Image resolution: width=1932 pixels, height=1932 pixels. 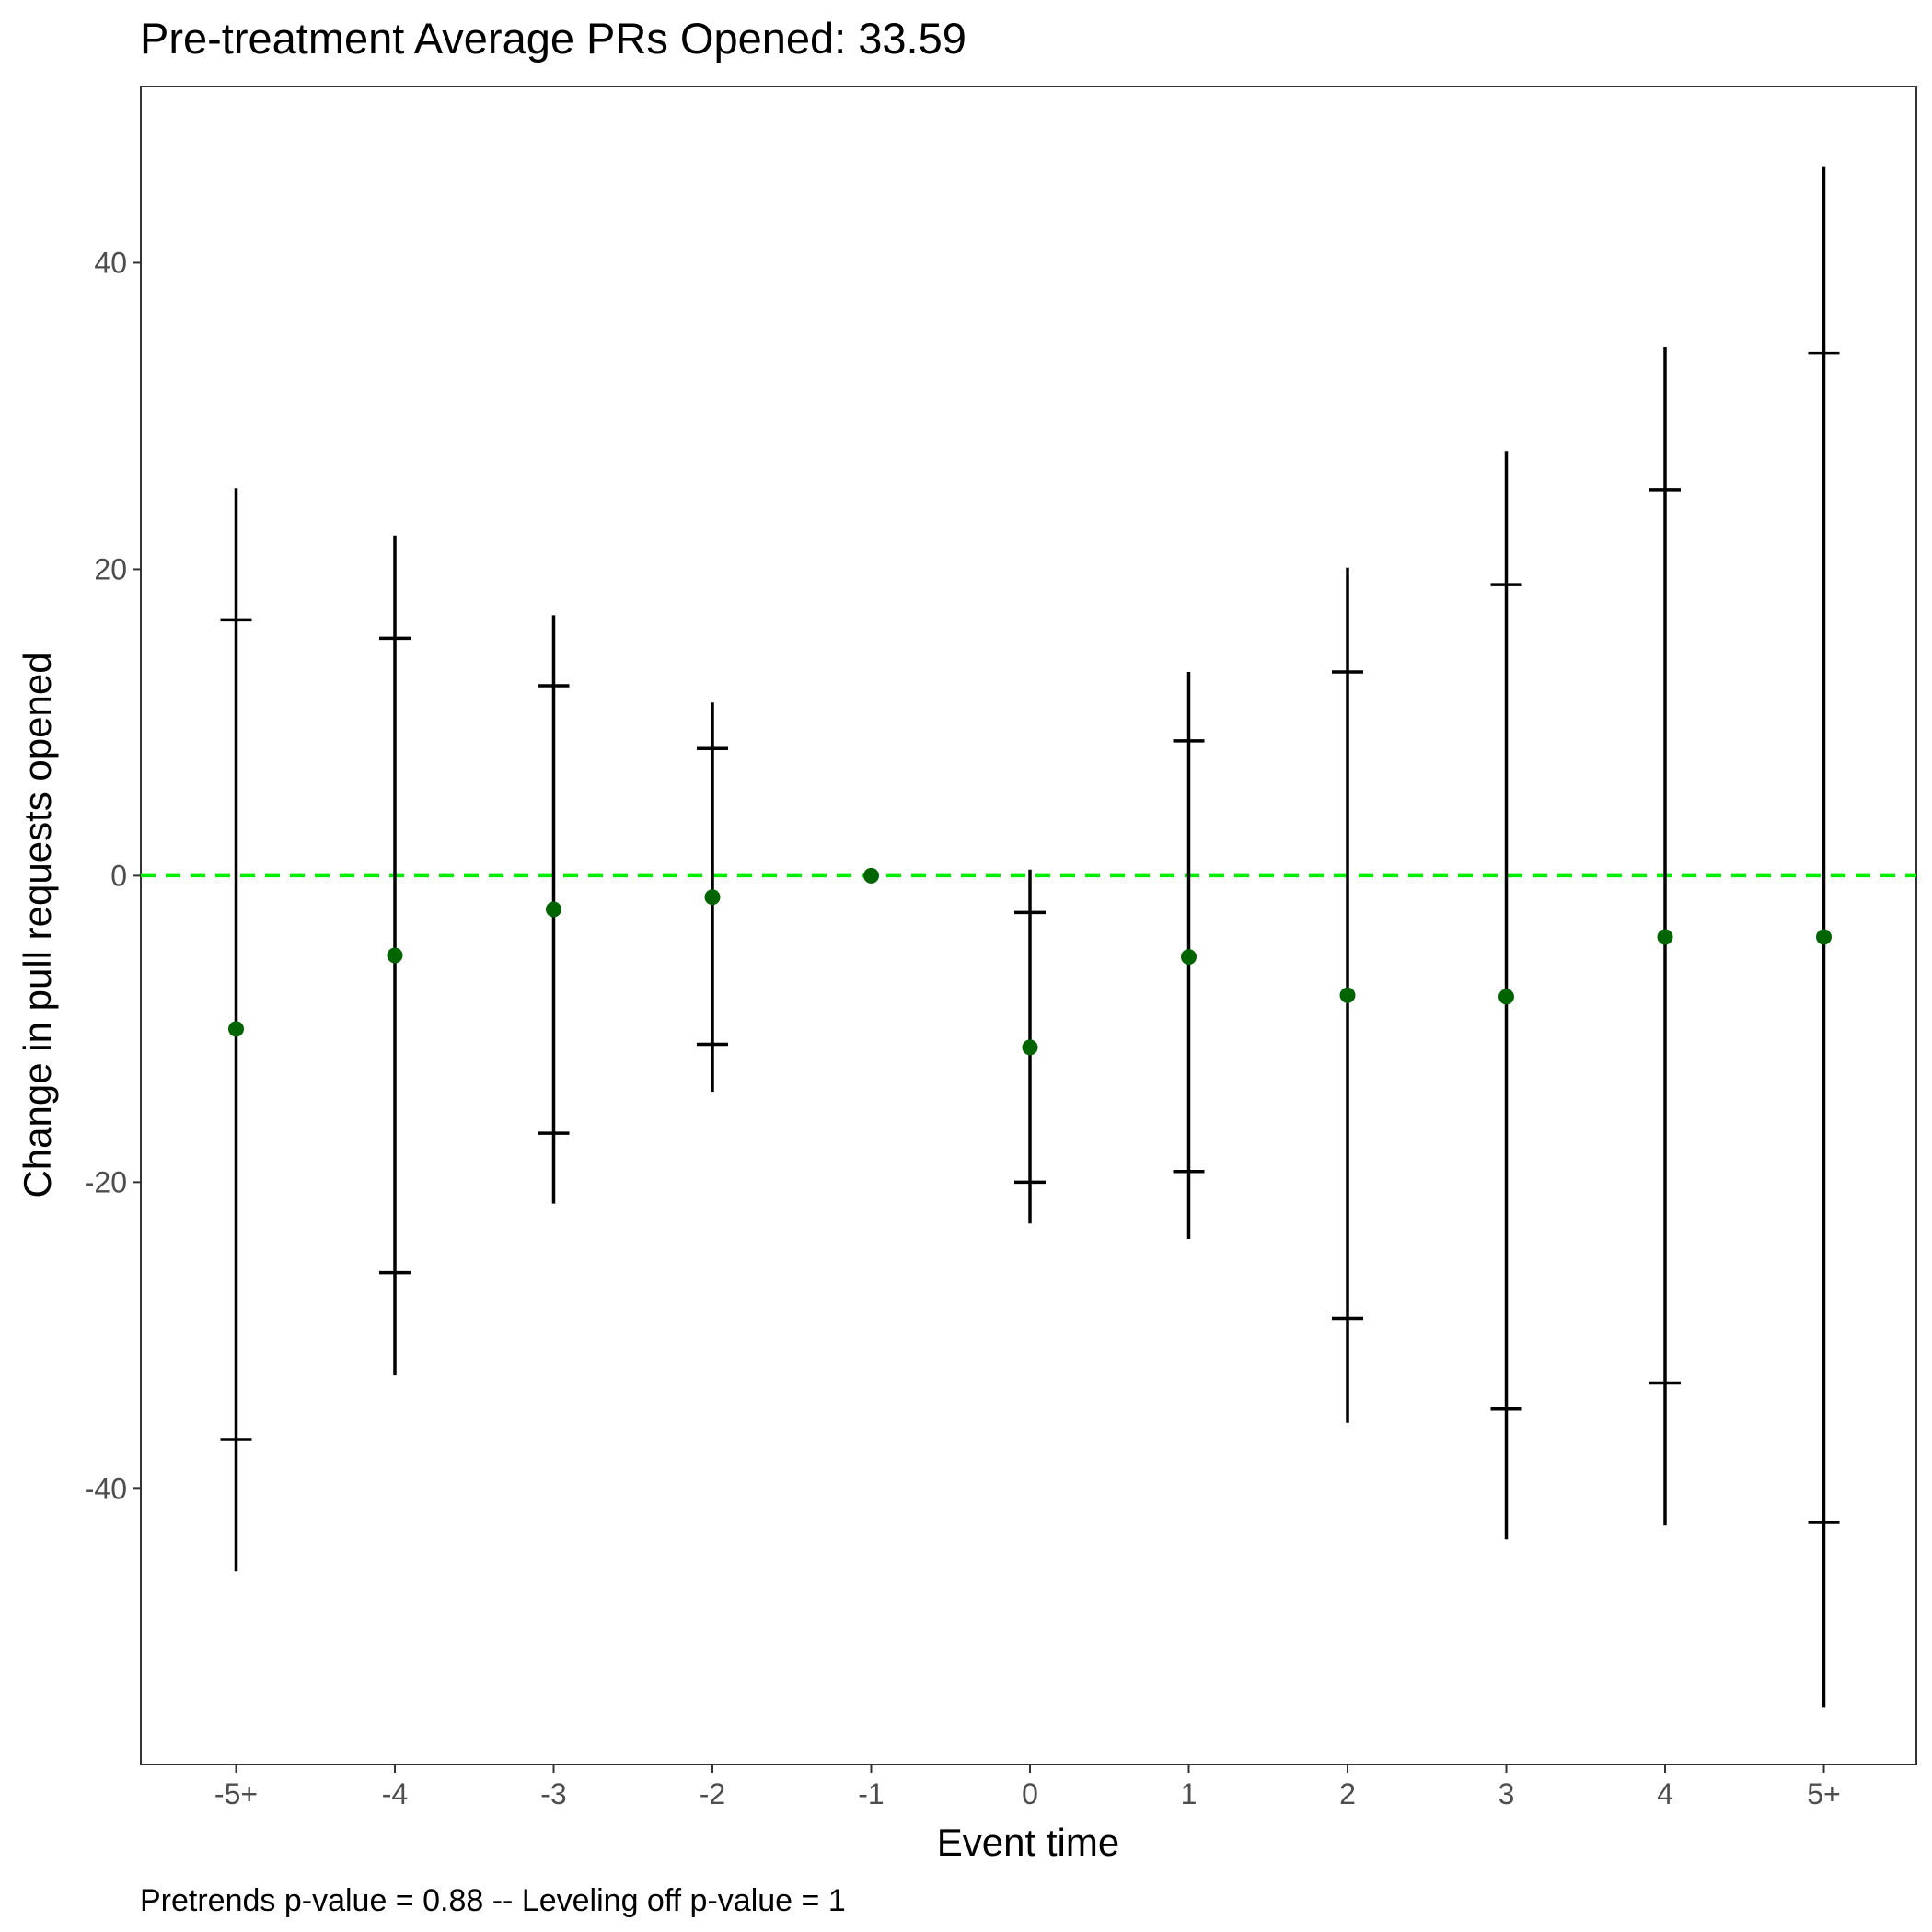 I want to click on point-layer, so click(x=1030, y=962).